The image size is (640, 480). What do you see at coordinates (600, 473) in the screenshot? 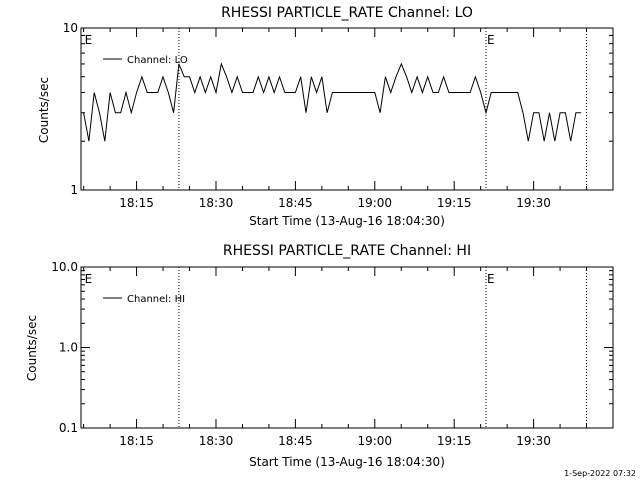
I see `footer-timestamp: 1-Sep-2022 07:32` at bounding box center [600, 473].